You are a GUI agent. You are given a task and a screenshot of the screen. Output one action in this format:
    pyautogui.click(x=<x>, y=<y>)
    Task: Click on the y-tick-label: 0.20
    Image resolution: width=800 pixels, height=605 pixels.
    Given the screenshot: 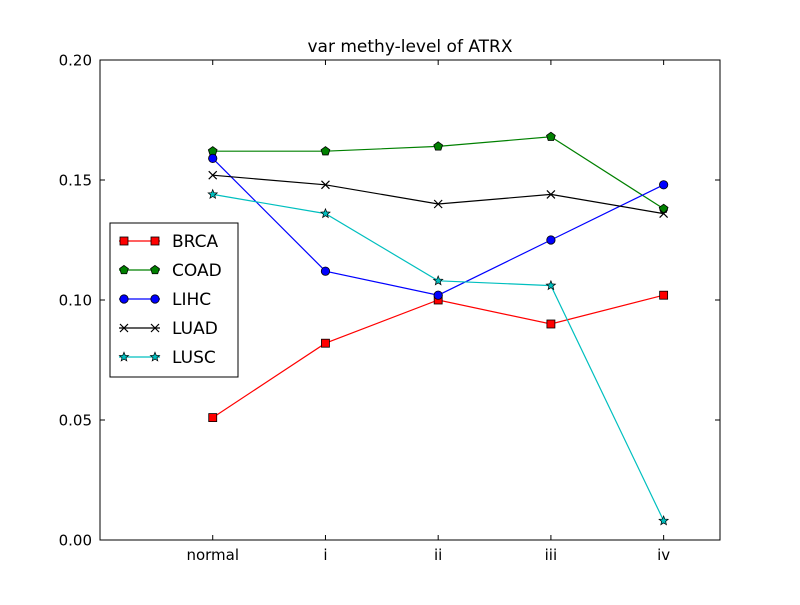 What is the action you would take?
    pyautogui.click(x=75, y=61)
    